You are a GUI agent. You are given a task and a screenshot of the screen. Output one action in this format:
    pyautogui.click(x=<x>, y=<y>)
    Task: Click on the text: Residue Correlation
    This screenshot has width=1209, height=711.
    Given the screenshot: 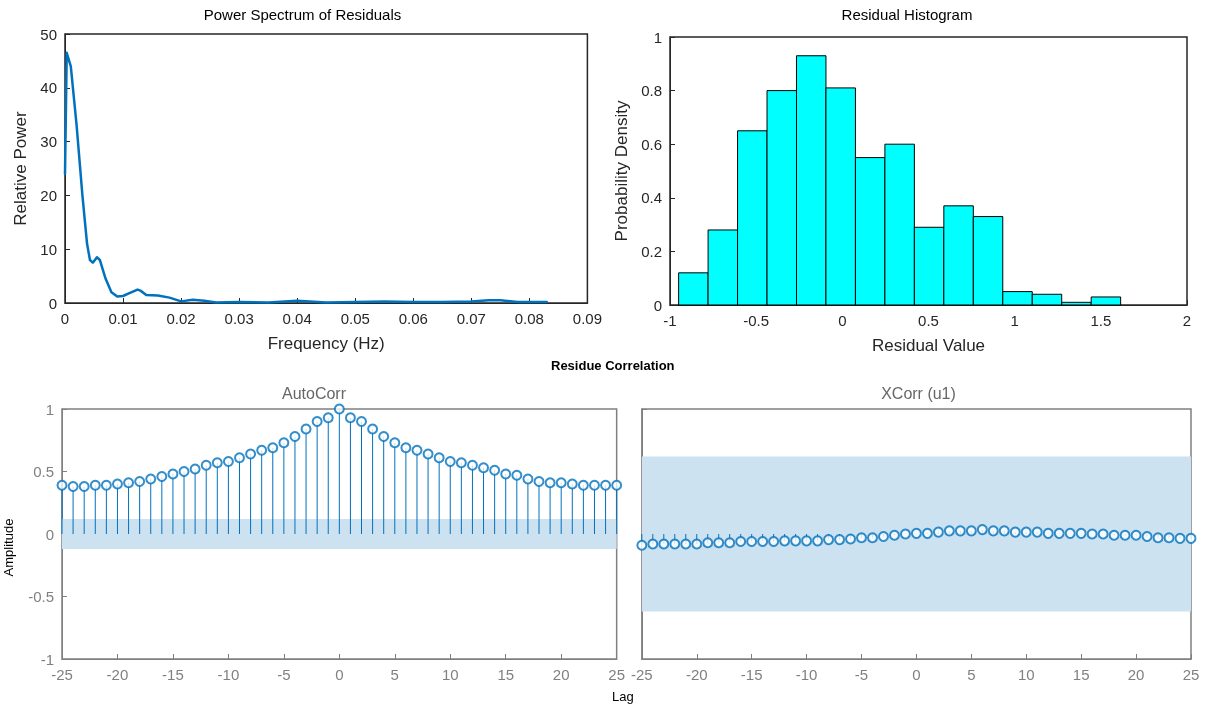 What is the action you would take?
    pyautogui.click(x=613, y=365)
    